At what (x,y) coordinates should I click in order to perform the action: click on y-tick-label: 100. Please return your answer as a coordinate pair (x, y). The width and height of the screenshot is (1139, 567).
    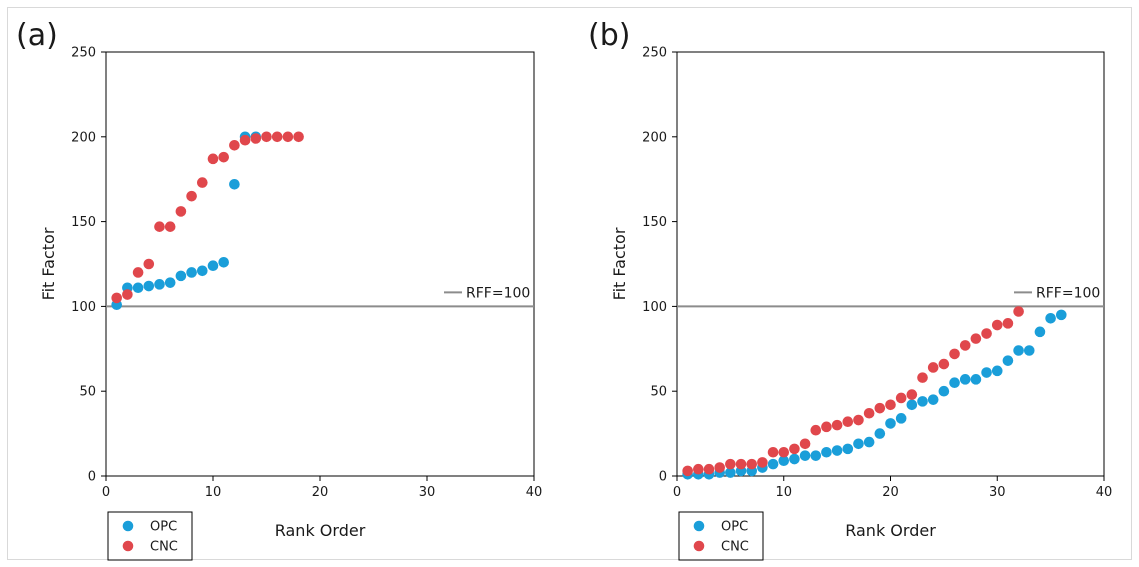
    Looking at the image, I should click on (654, 307).